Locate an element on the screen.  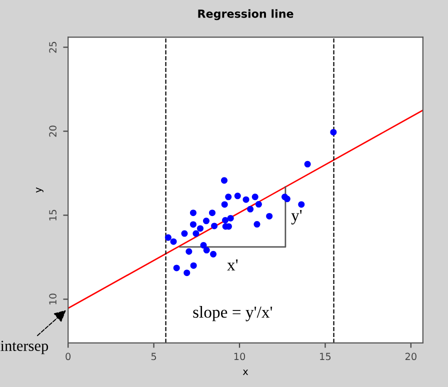
y-tick-label: 15 is located at coordinates (52, 215).